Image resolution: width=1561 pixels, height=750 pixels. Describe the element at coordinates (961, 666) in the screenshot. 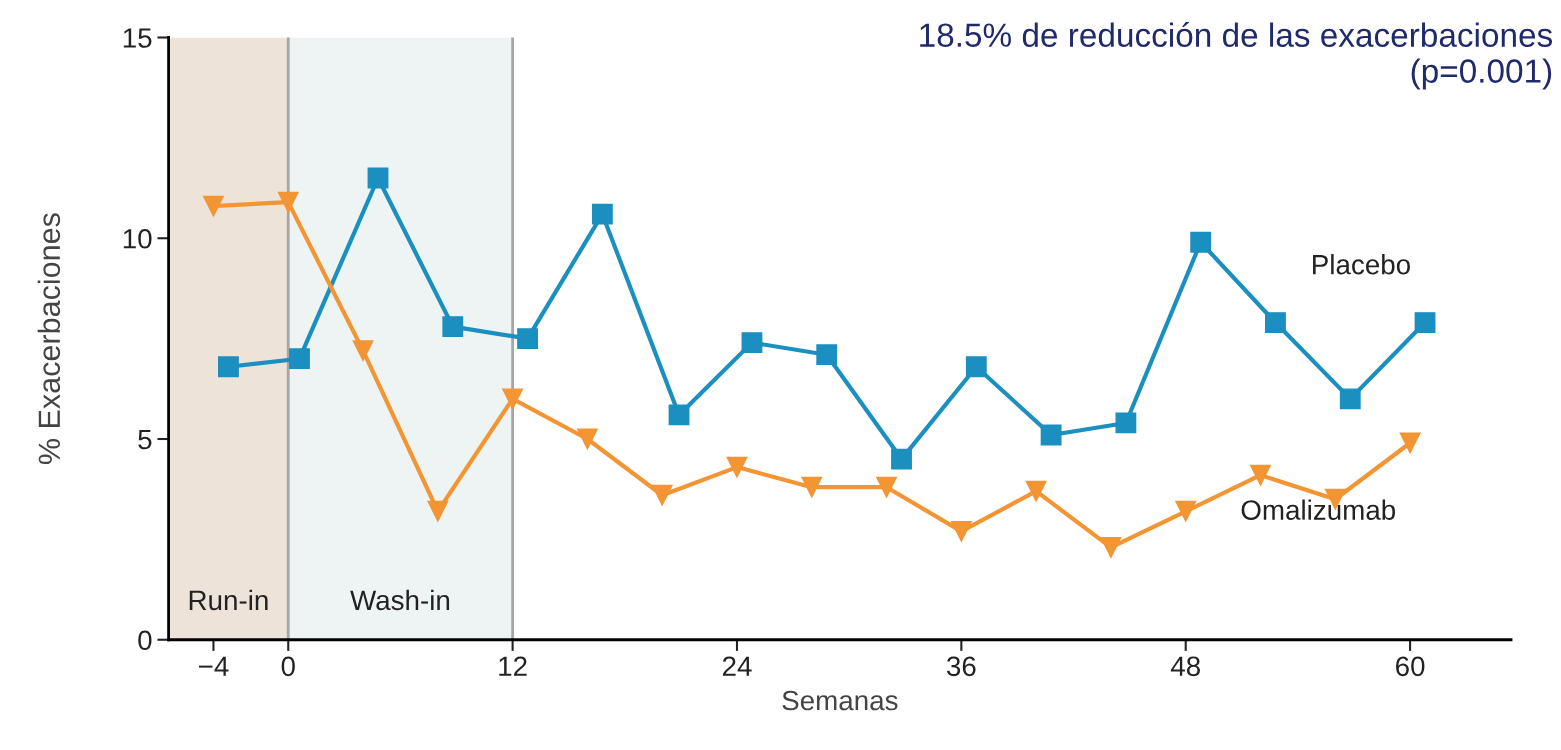

I see `x-tick-label: 36` at that location.